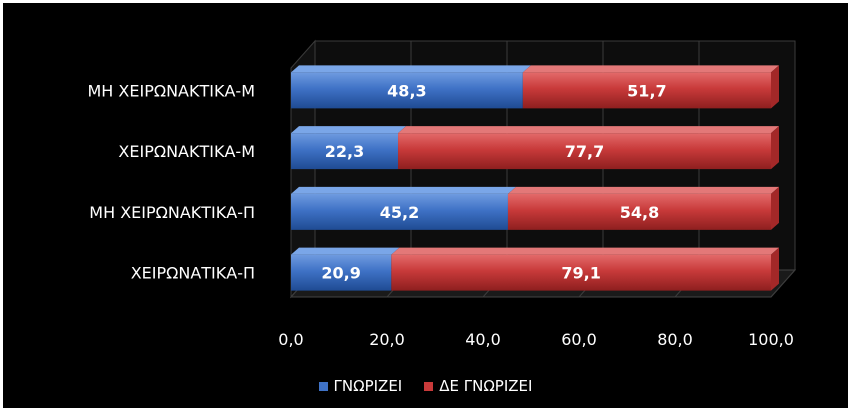  I want to click on category-label: ΧΕΙΡΩΝΑΚΤΙΚΑ-Μ, so click(186, 151).